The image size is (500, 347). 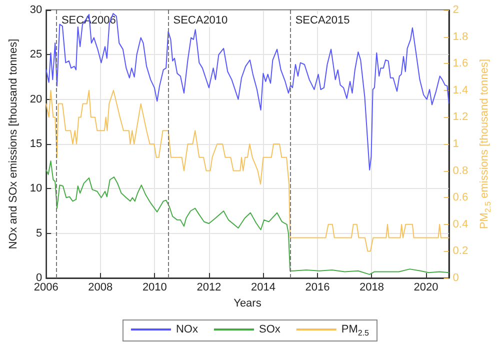 I want to click on y2-tick-label: 1, so click(x=455, y=144).